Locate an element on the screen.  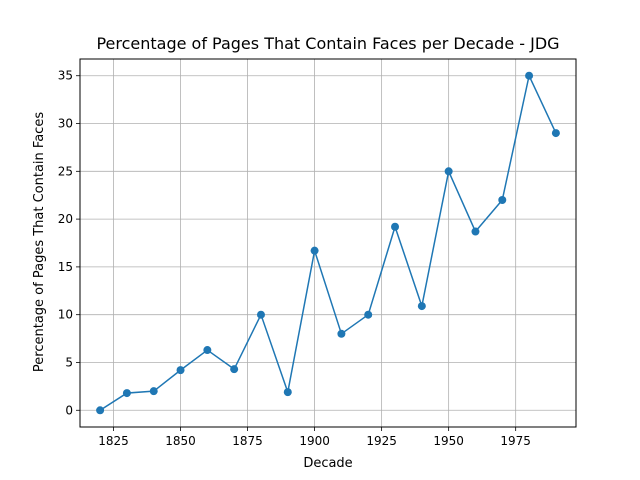
y-tick-label: 20 is located at coordinates (65, 219).